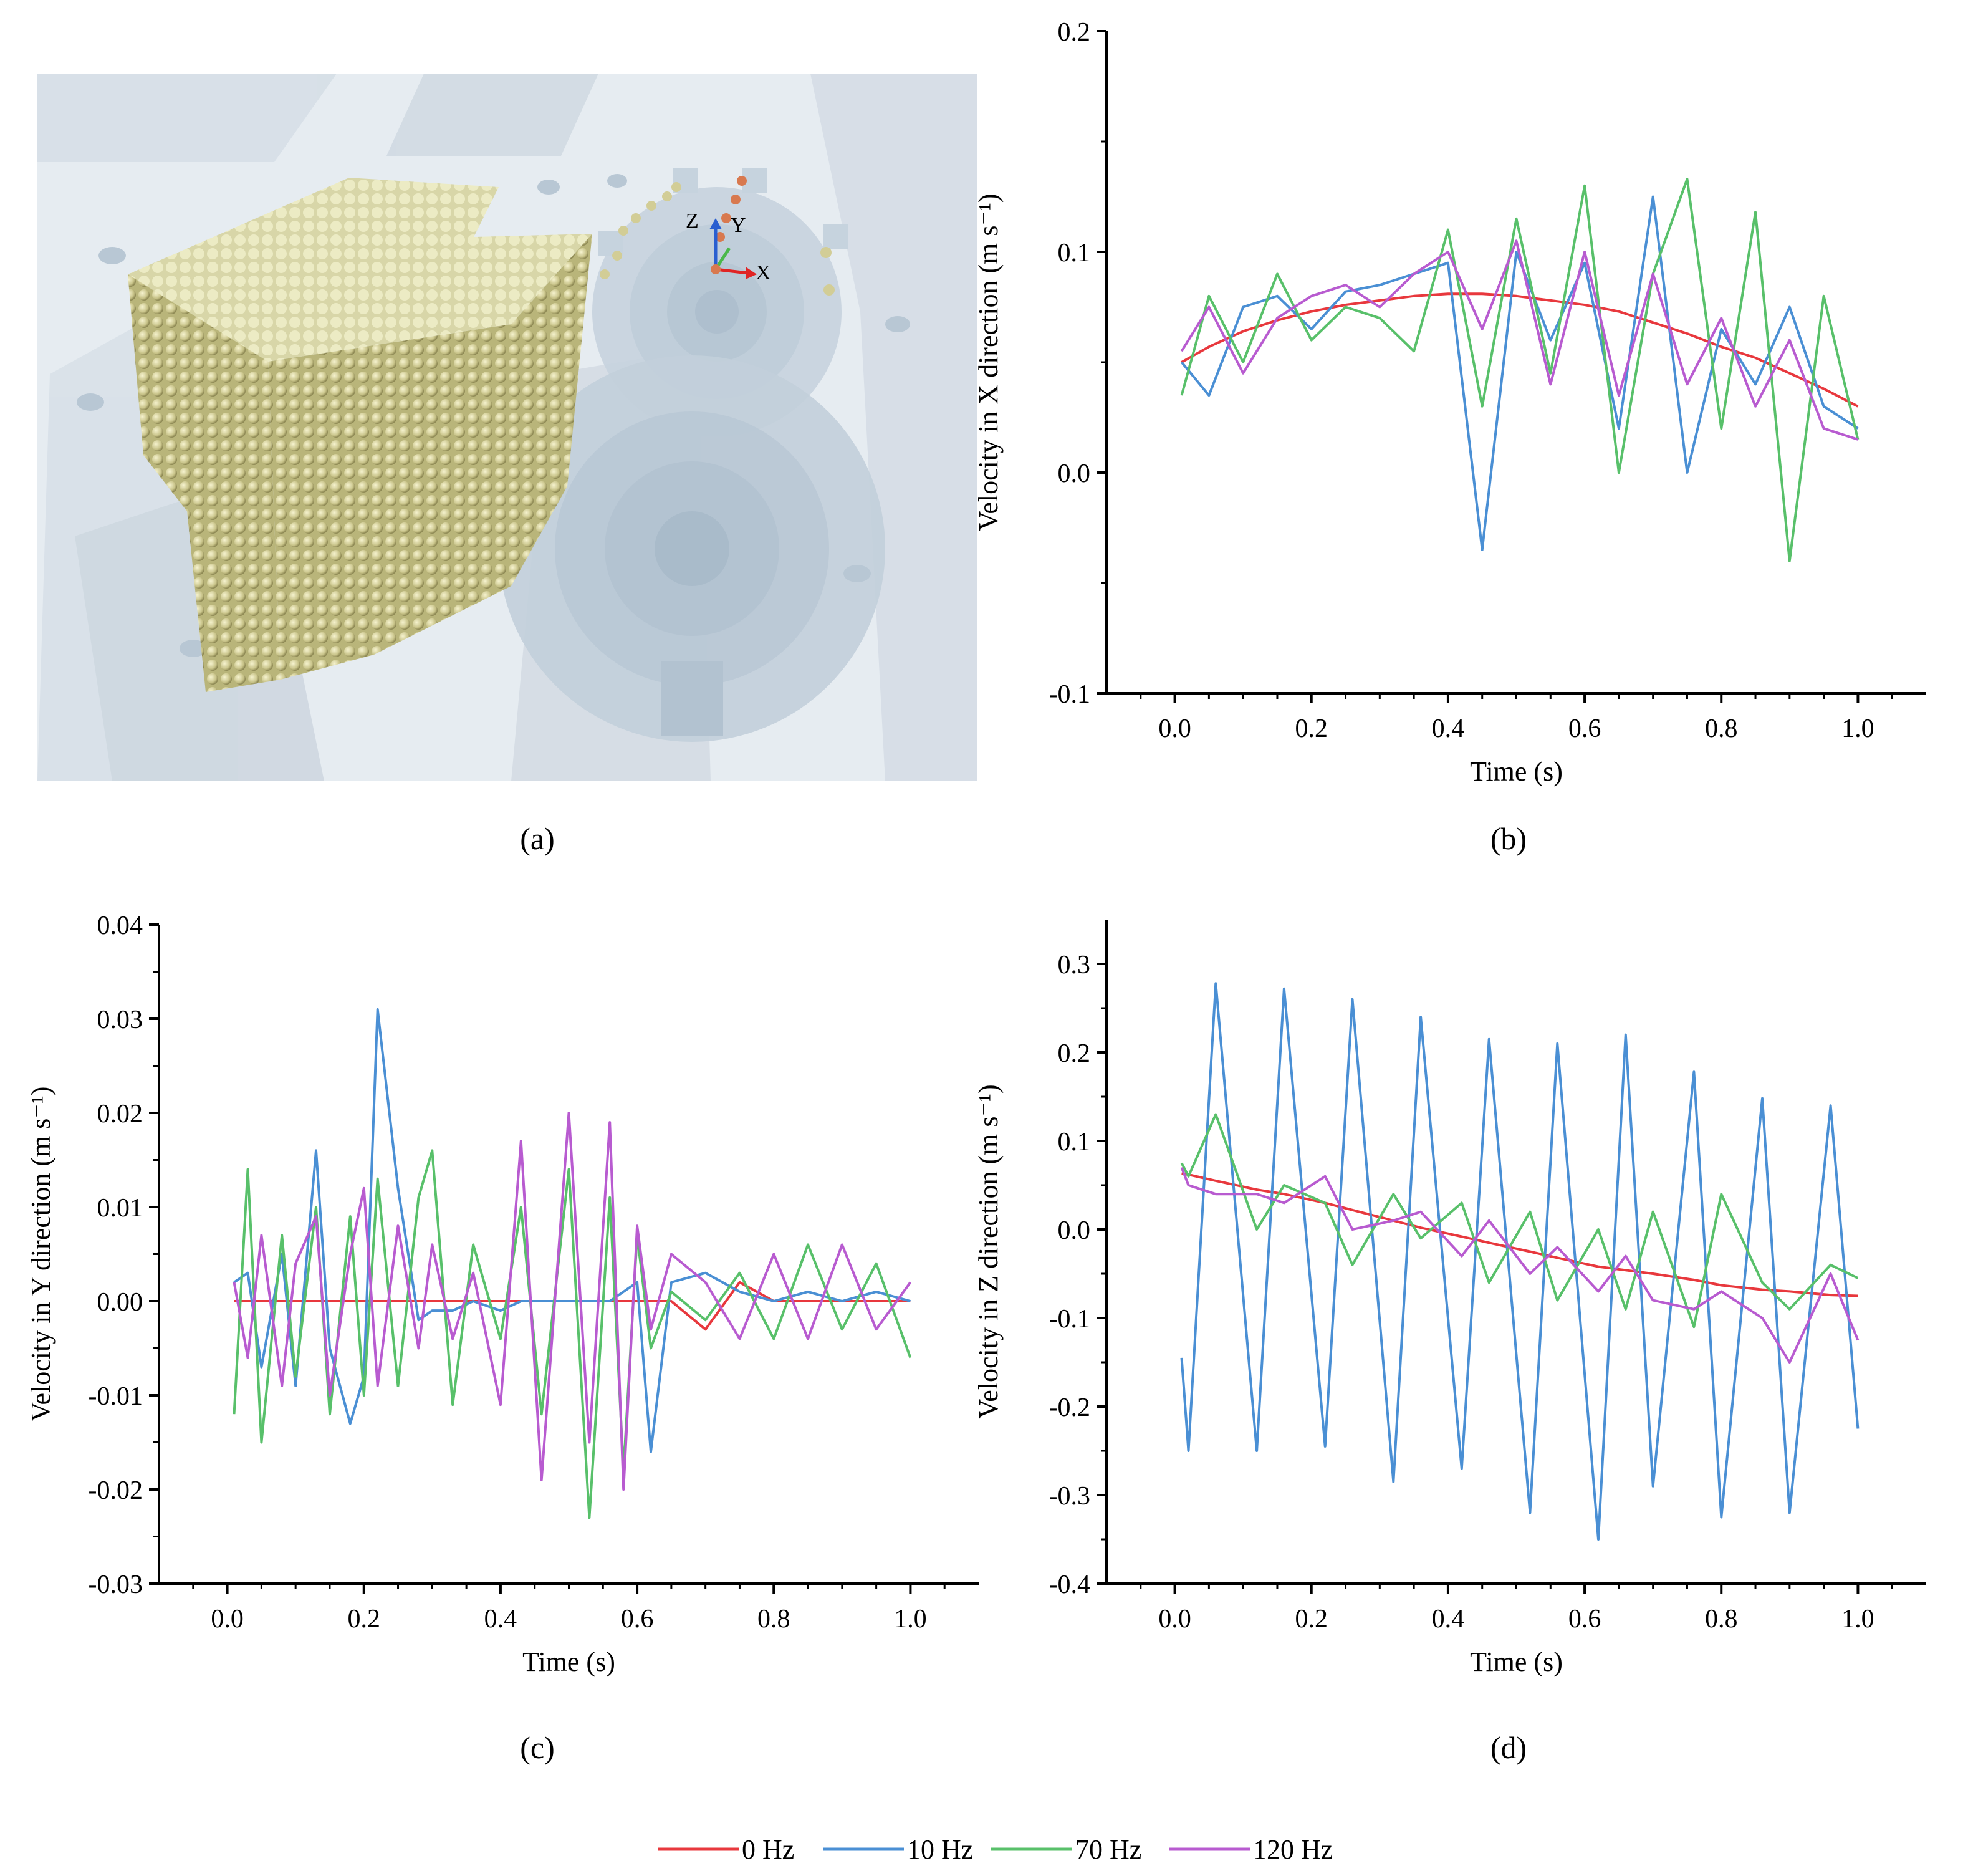 The image size is (1963, 1876). Describe the element at coordinates (537, 1748) in the screenshot. I see `caption-c: (c)` at that location.